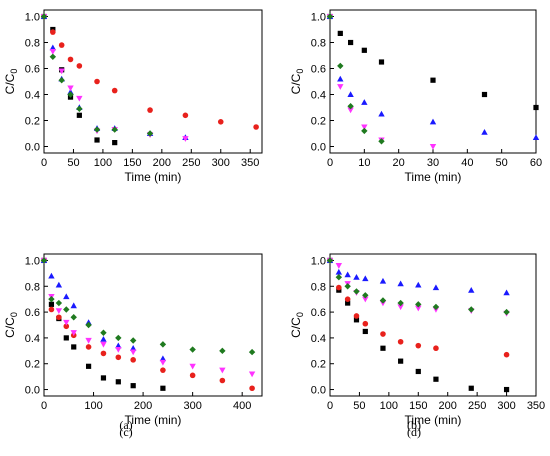 The width and height of the screenshot is (550, 456). I want to click on y-tick-label: 0.2, so click(32, 365).